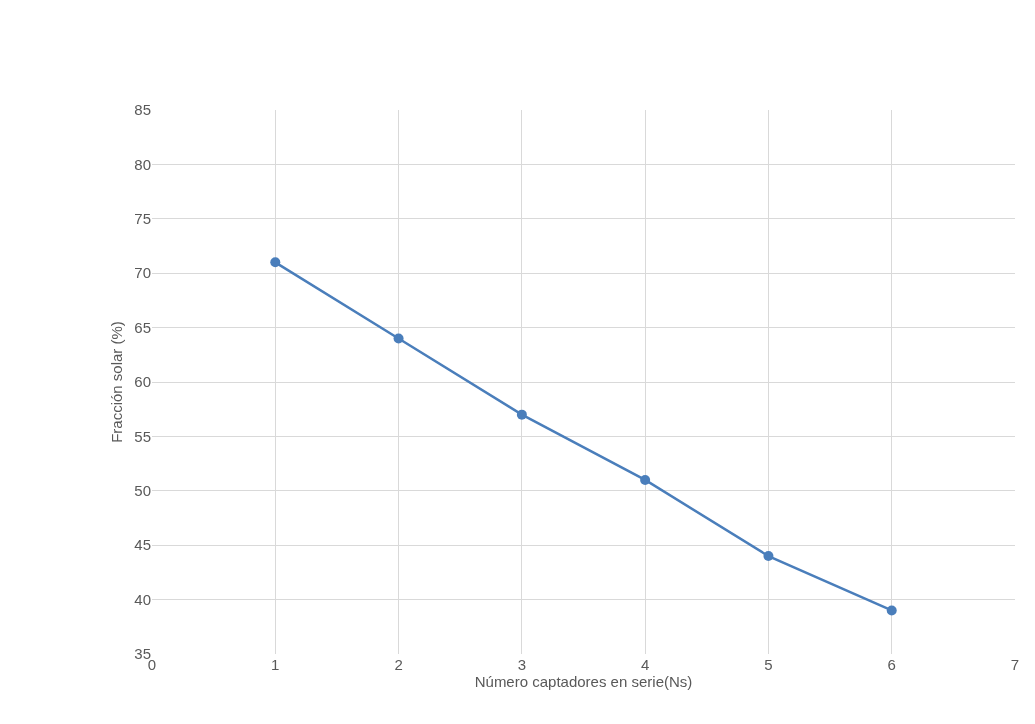 Image resolution: width=1035 pixels, height=724 pixels. What do you see at coordinates (768, 664) in the screenshot?
I see `x-tick-label: 5` at bounding box center [768, 664].